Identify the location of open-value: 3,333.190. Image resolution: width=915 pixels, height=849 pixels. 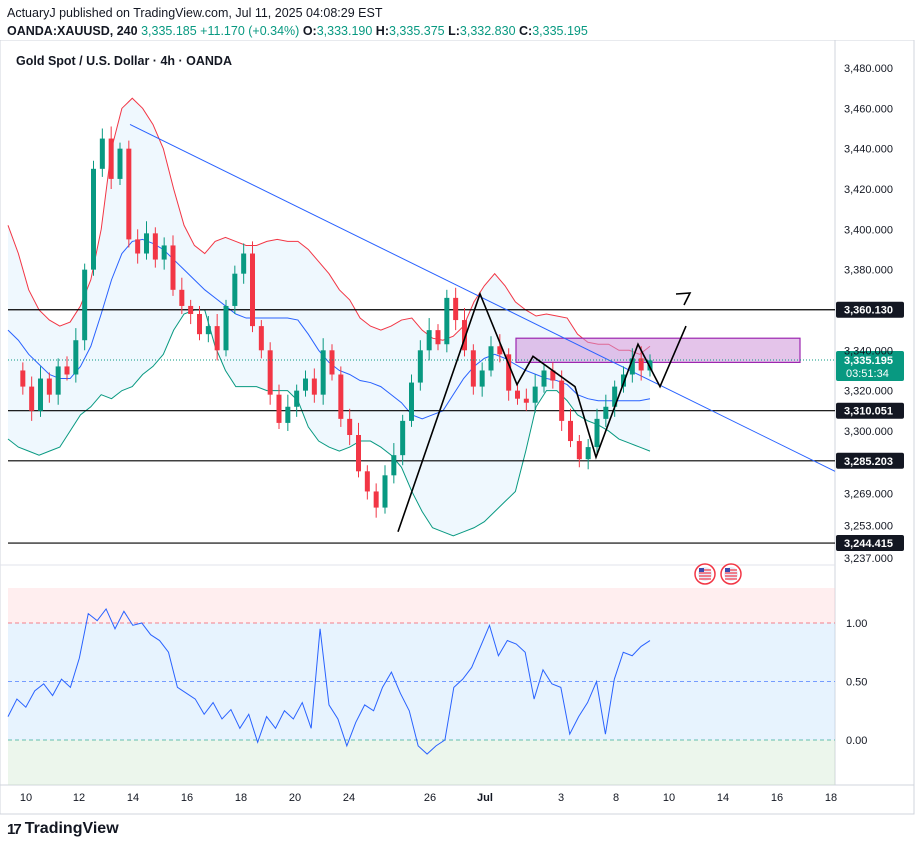
(344, 31).